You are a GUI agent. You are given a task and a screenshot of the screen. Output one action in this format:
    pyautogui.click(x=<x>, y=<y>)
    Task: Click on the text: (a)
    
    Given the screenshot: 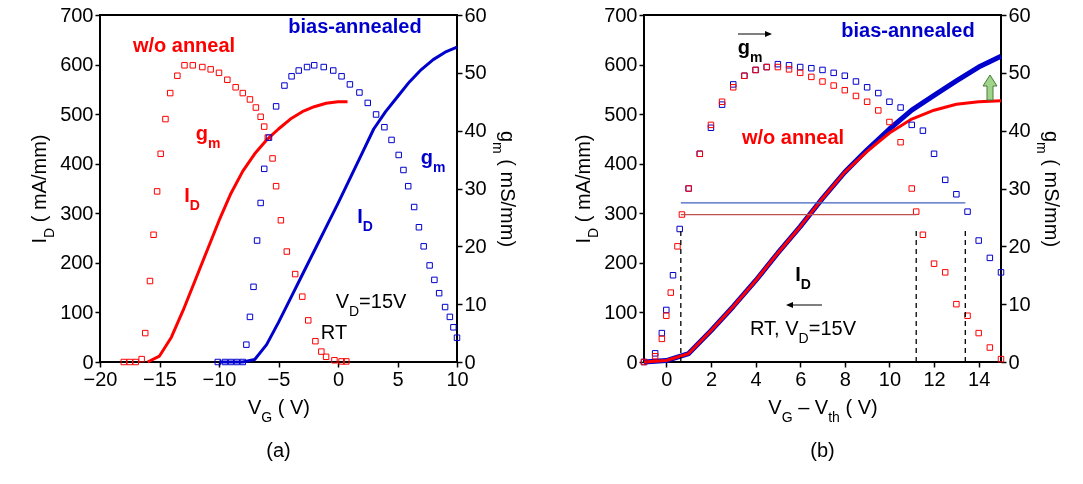 What is the action you would take?
    pyautogui.click(x=278, y=450)
    